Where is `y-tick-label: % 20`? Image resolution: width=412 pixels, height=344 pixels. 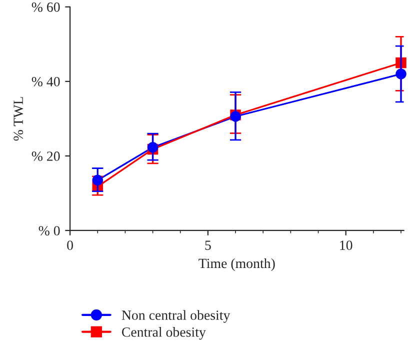 y-tick-label: % 20 is located at coordinates (46, 156).